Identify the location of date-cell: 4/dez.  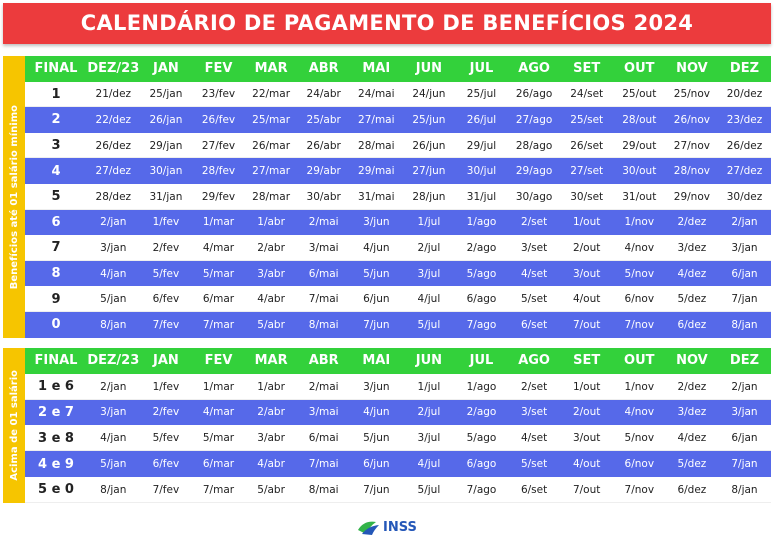
(692, 273).